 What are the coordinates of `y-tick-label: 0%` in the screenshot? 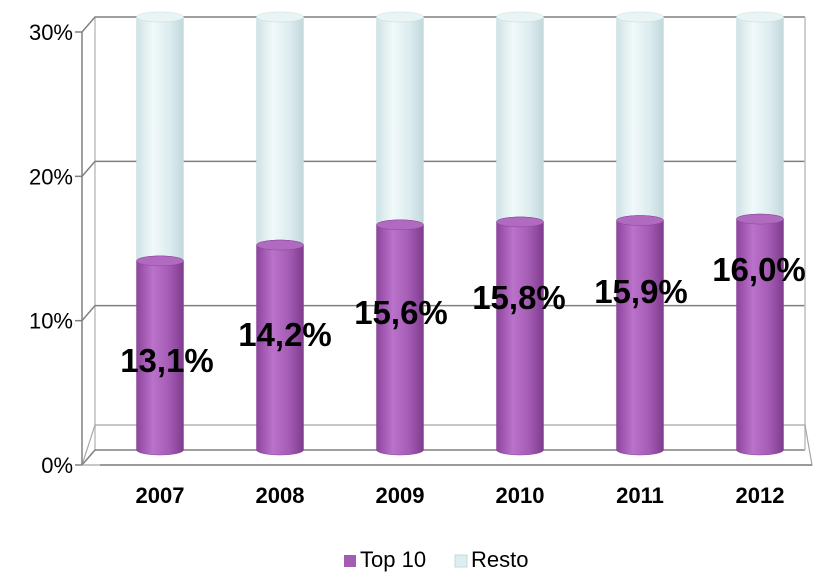 It's located at (57, 465).